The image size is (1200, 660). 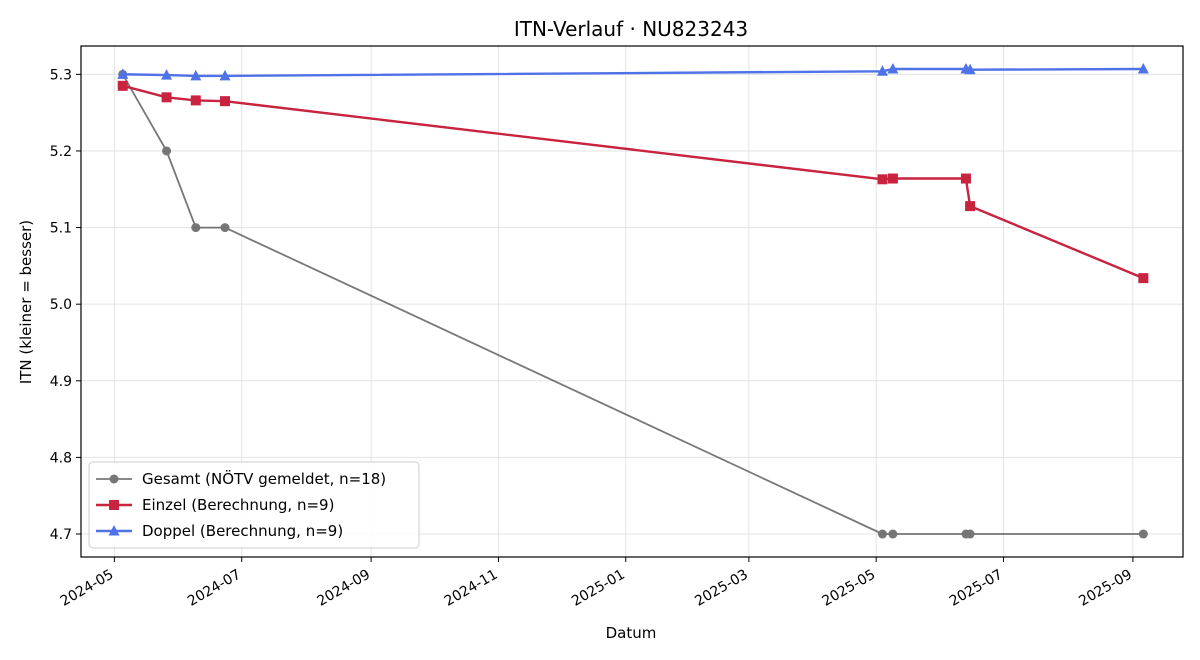 I want to click on y-tick-label: 5.2, so click(x=61, y=152).